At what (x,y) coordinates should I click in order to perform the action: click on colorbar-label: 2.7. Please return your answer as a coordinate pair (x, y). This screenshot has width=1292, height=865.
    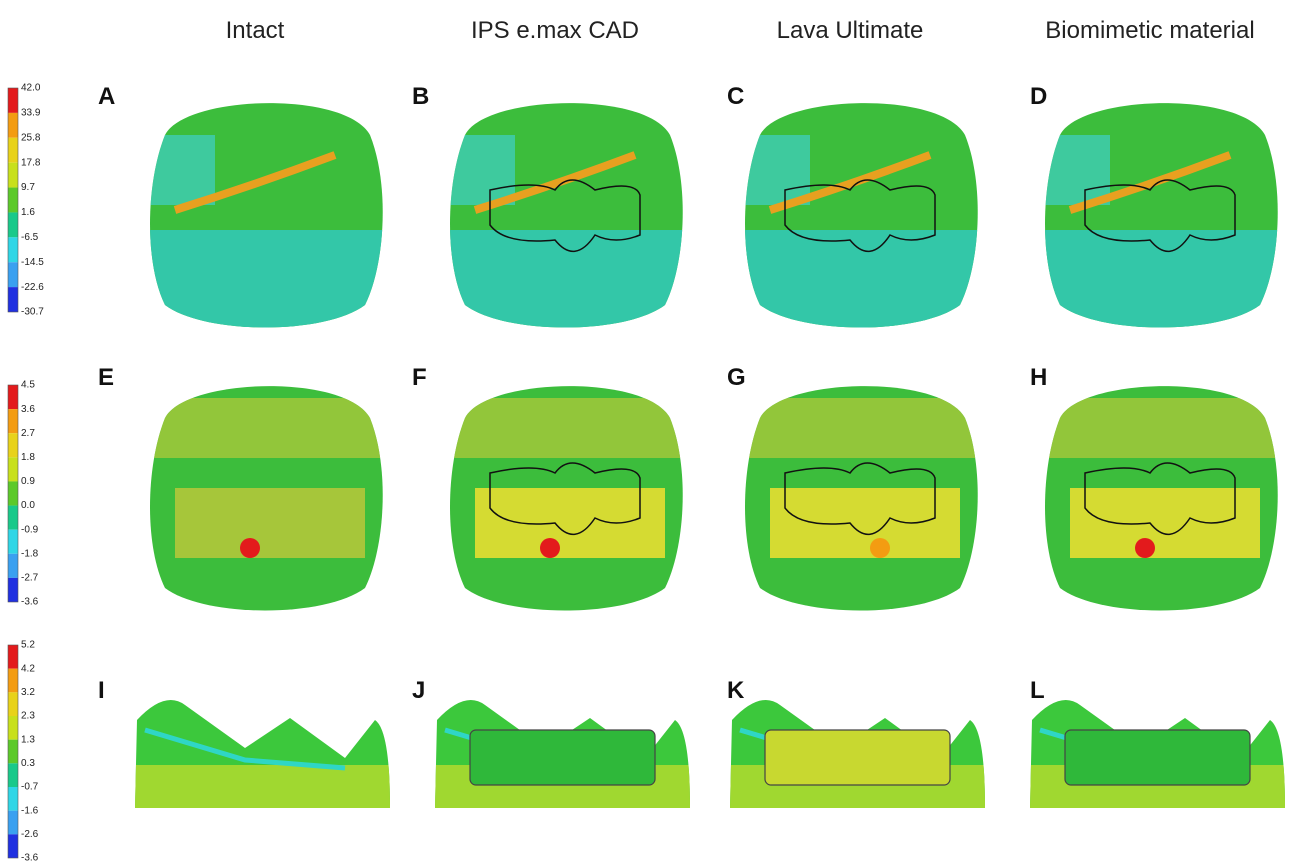
    Looking at the image, I should click on (28, 433).